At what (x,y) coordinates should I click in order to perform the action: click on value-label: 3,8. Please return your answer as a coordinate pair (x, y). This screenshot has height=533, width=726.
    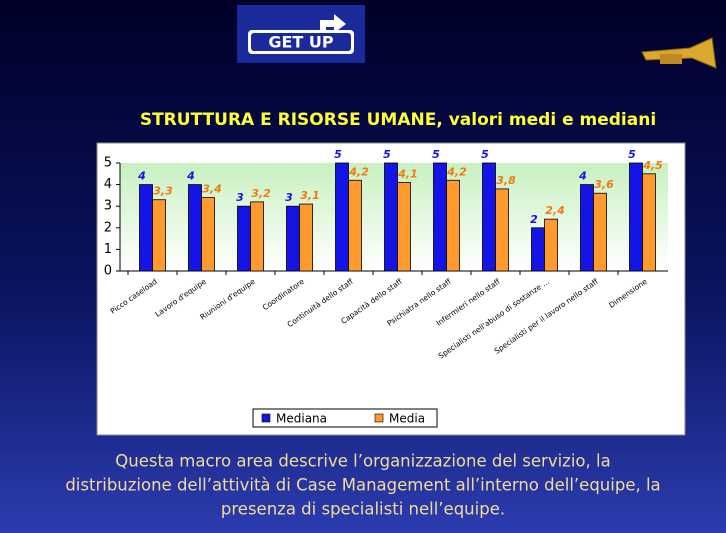
    Looking at the image, I should click on (506, 180).